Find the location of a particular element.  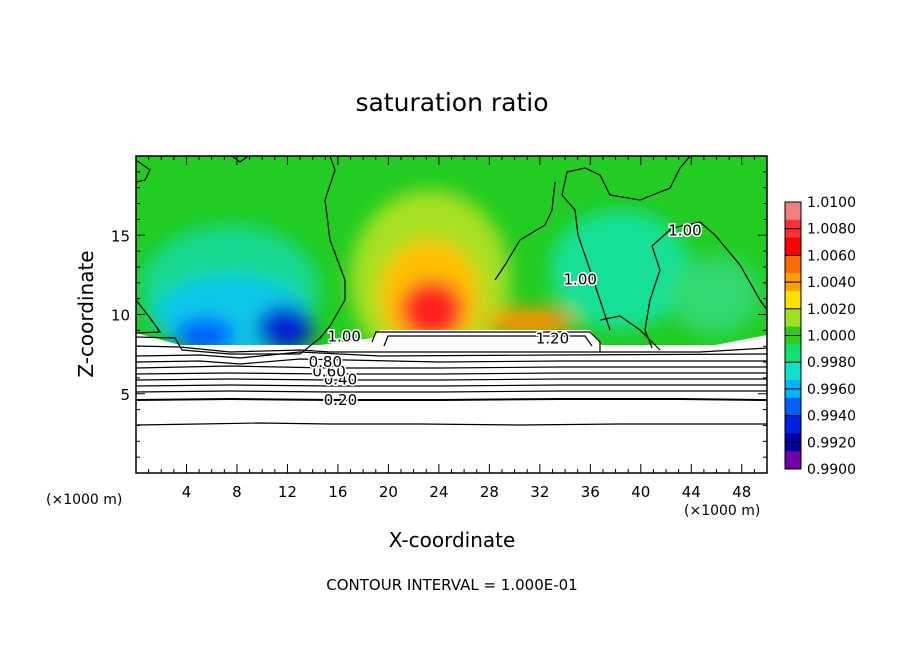

colorbar-label: 0.9940 is located at coordinates (831, 417).